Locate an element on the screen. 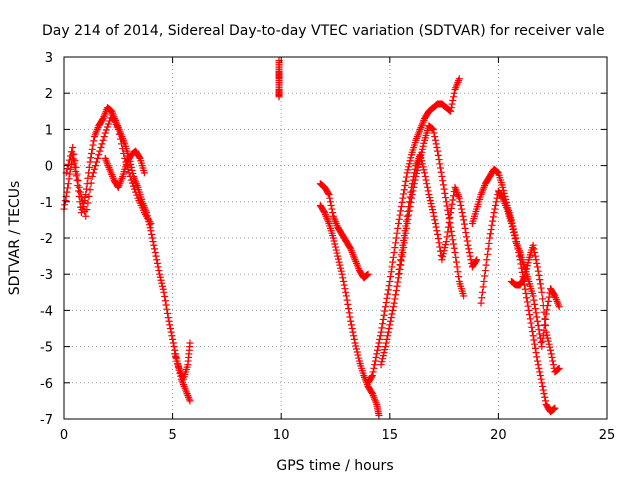  x-tick-label: 25 is located at coordinates (607, 435).